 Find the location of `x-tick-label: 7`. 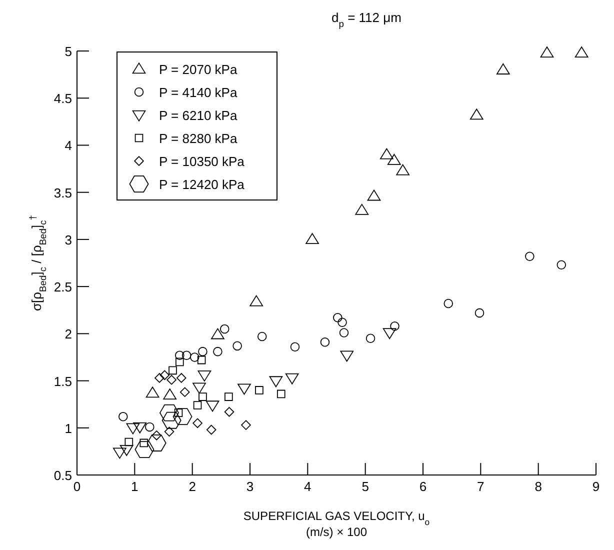

x-tick-label: 7 is located at coordinates (480, 486).